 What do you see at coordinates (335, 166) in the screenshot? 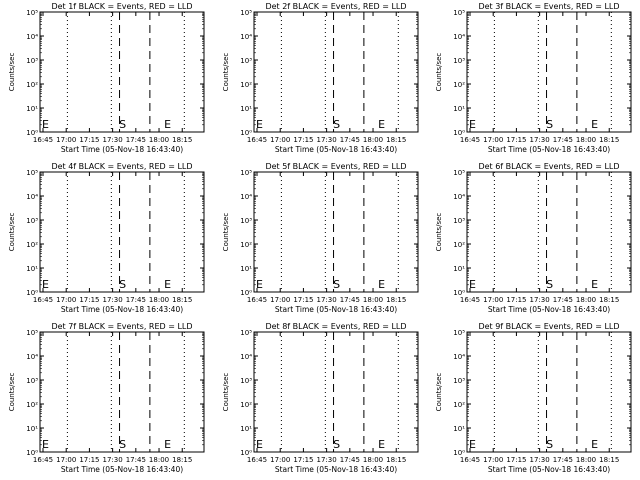
I see `panel-title: Det 5f BLACK = Events, RED = LLD` at bounding box center [335, 166].